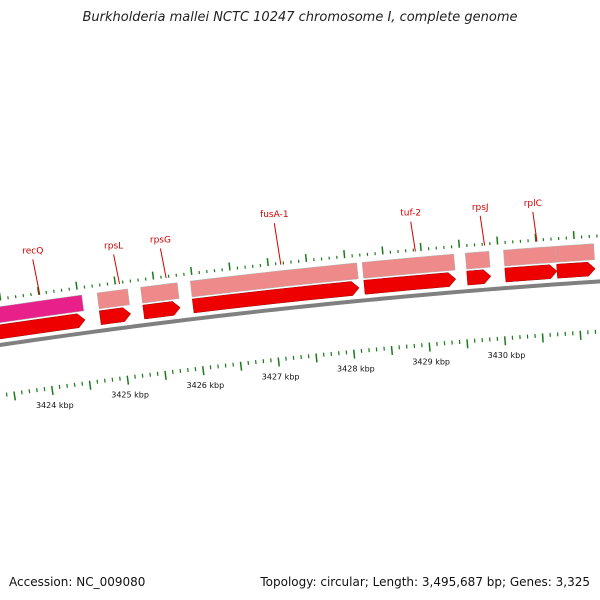  What do you see at coordinates (113, 246) in the screenshot?
I see `gene-label-rpsL: rpsL` at bounding box center [113, 246].